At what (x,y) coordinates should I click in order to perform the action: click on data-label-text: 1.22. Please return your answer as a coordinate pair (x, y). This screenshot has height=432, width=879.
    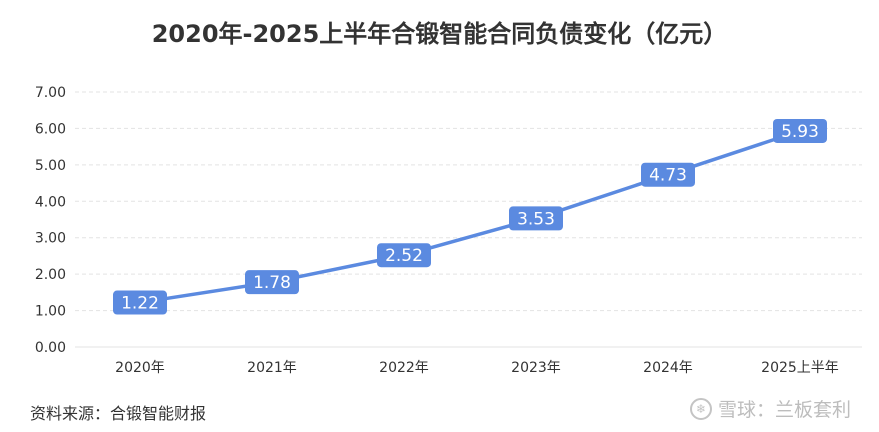
    Looking at the image, I should click on (140, 304).